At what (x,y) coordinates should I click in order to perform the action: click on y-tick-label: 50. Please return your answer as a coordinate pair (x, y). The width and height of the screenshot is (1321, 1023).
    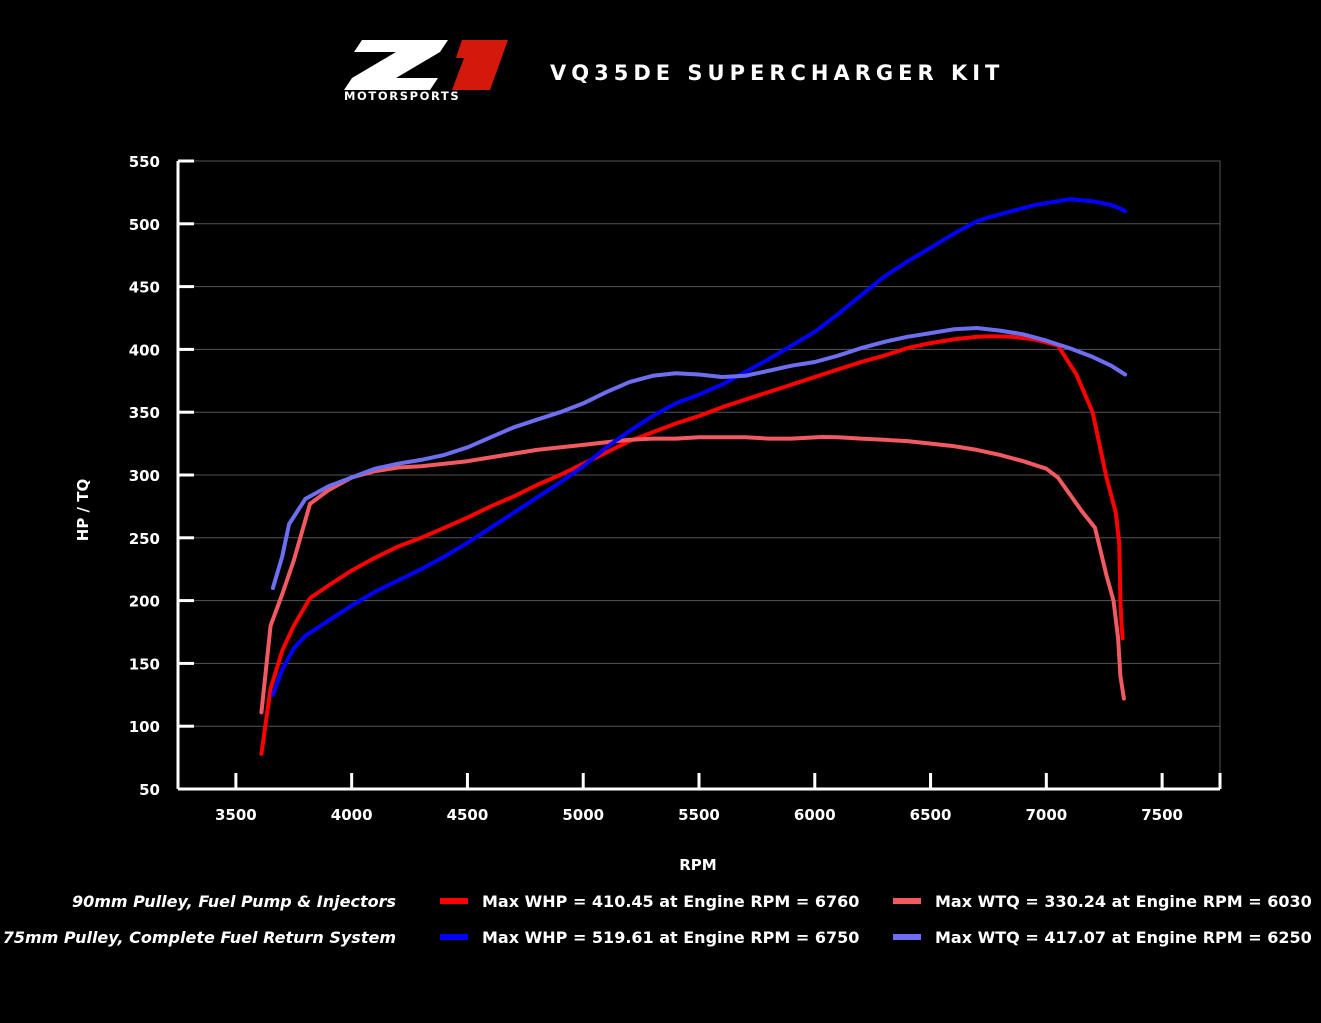
    Looking at the image, I should click on (149, 790).